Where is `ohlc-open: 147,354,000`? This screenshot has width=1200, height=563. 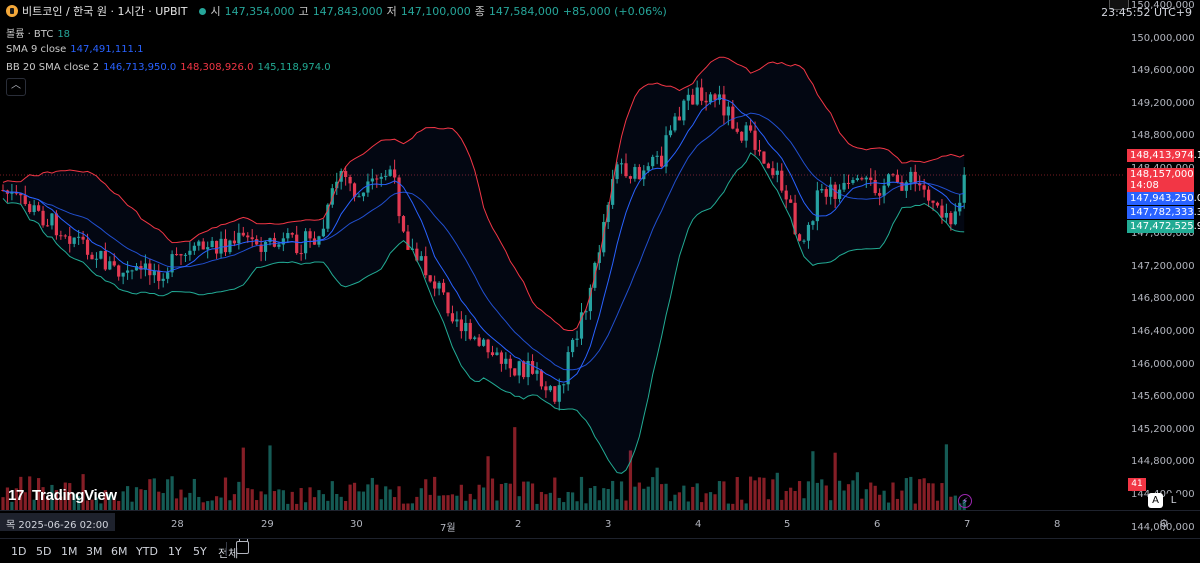
ohlc-open: 147,354,000 is located at coordinates (259, 11).